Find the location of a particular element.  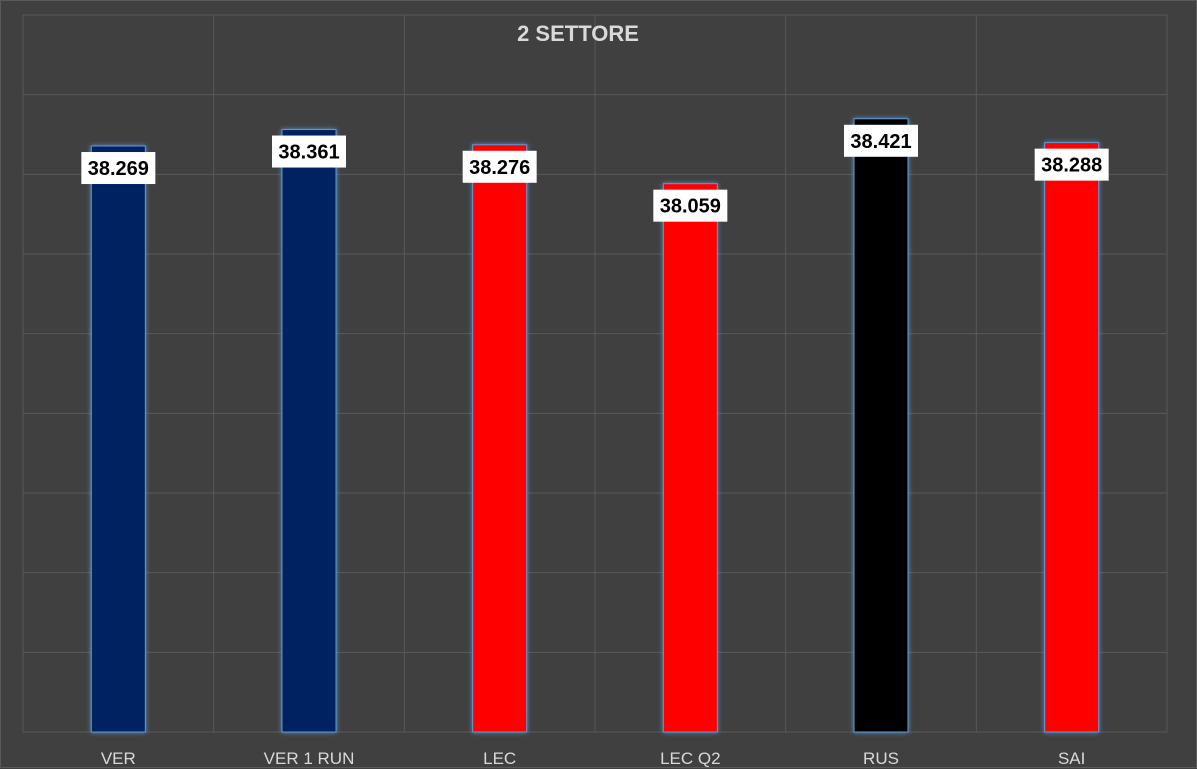

category-label: LEC is located at coordinates (499, 758).